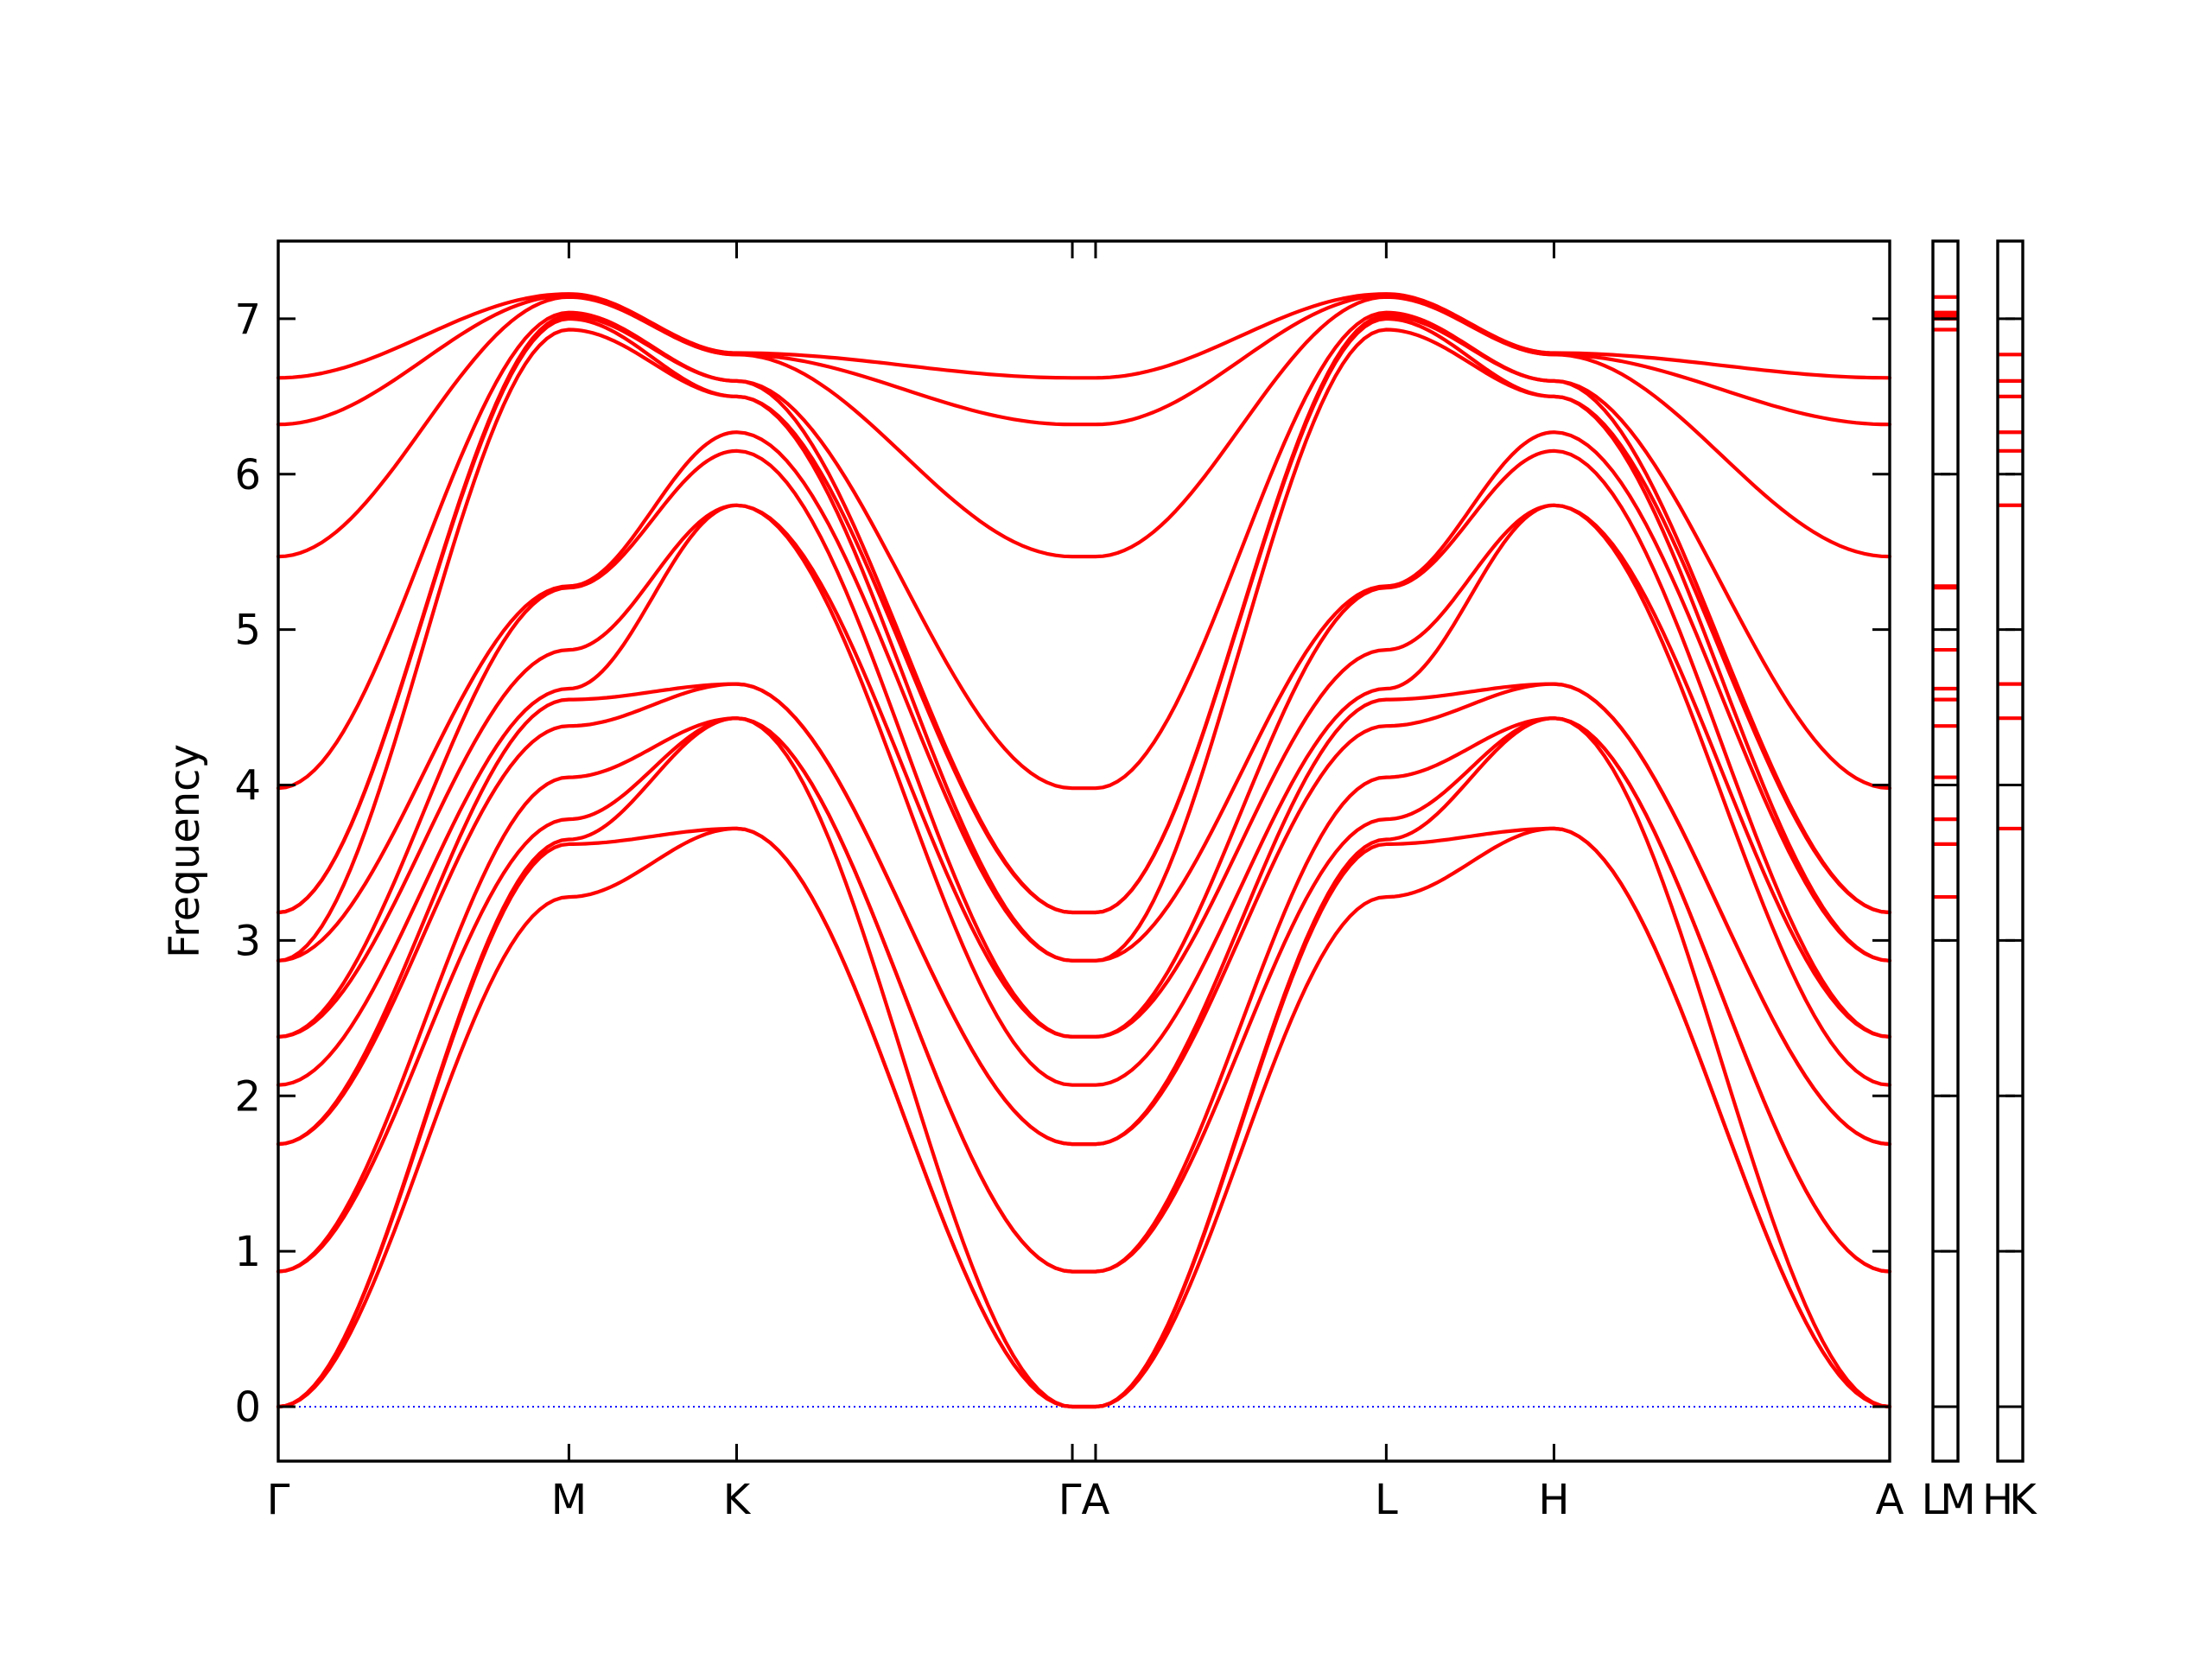 This screenshot has height=1659, width=2212. Describe the element at coordinates (1890, 1500) in the screenshot. I see `x-tick-label: A` at that location.